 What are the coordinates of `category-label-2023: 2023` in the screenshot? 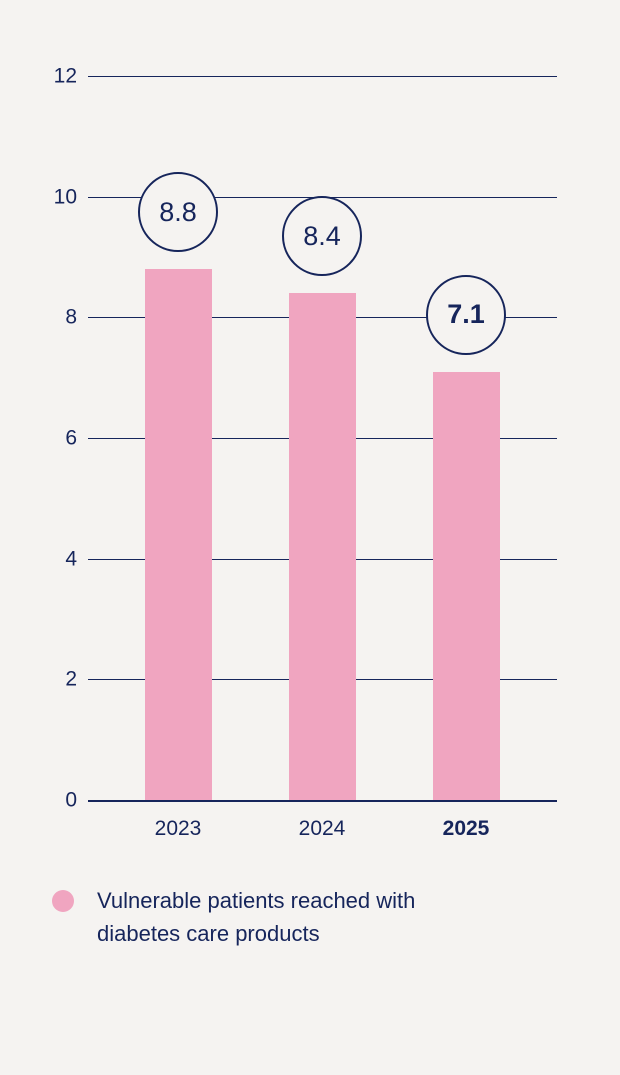 It's located at (178, 828).